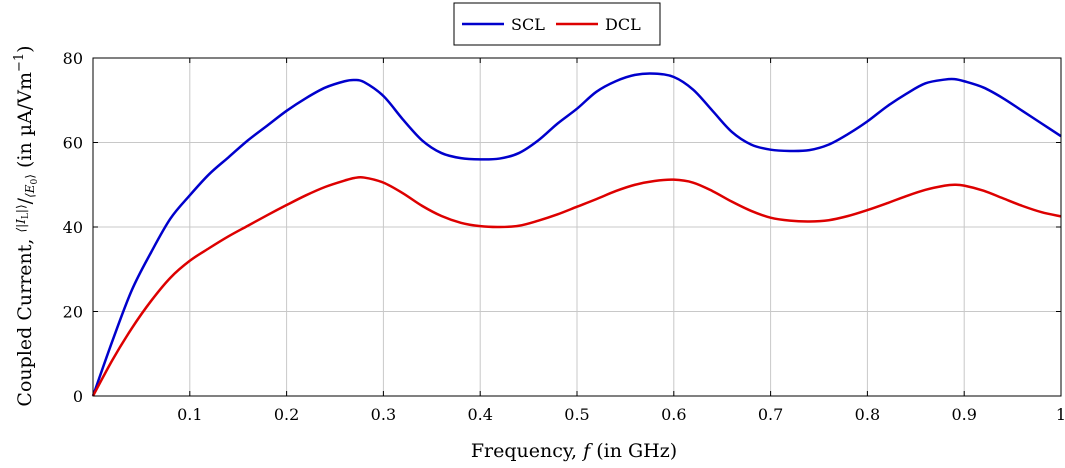  Describe the element at coordinates (286, 414) in the screenshot. I see `x-tick-label: 0.2` at that location.